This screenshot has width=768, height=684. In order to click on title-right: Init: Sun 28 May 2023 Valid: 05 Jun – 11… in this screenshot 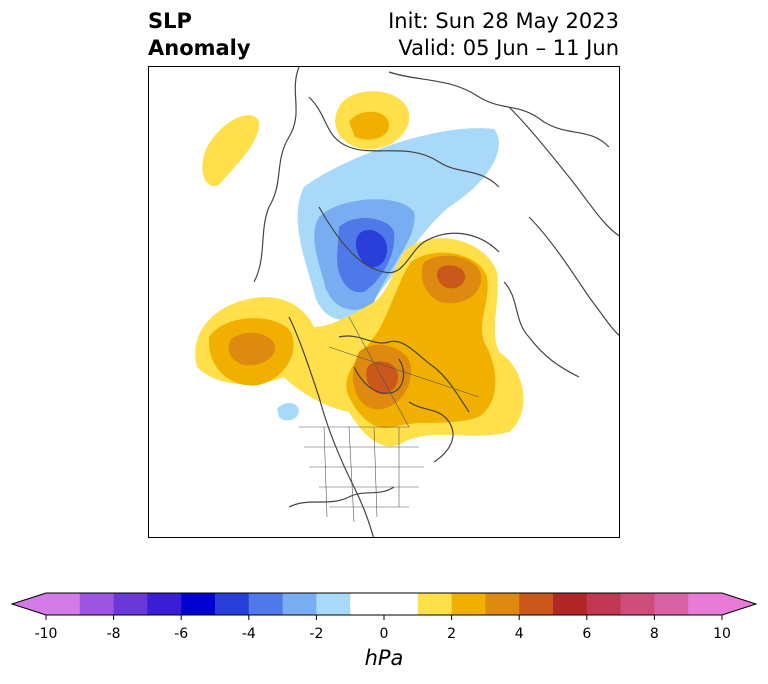, I will do `click(503, 35)`.